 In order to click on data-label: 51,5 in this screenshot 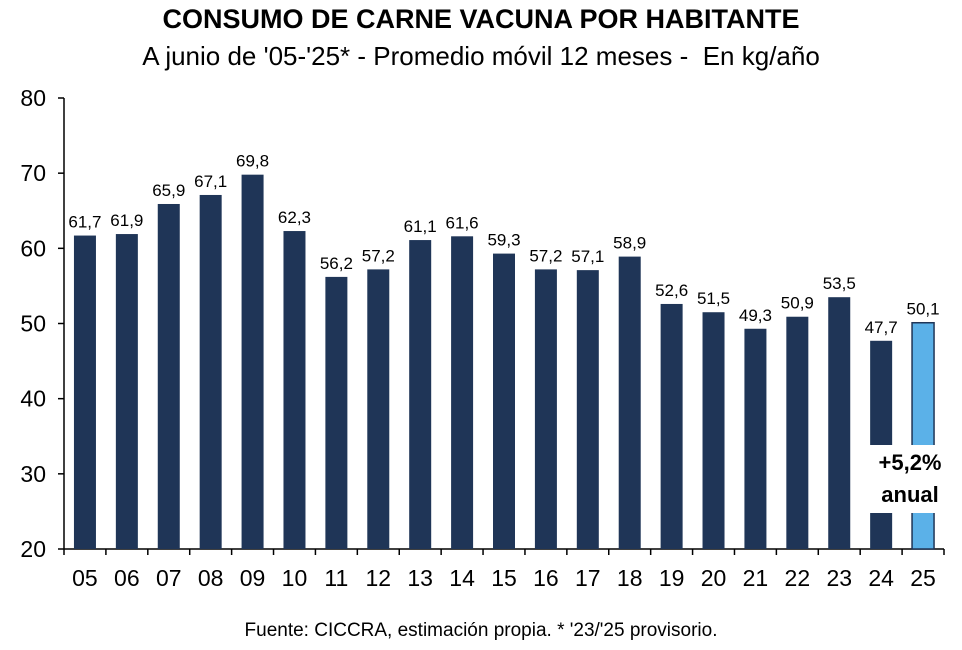, I will do `click(713, 298)`.